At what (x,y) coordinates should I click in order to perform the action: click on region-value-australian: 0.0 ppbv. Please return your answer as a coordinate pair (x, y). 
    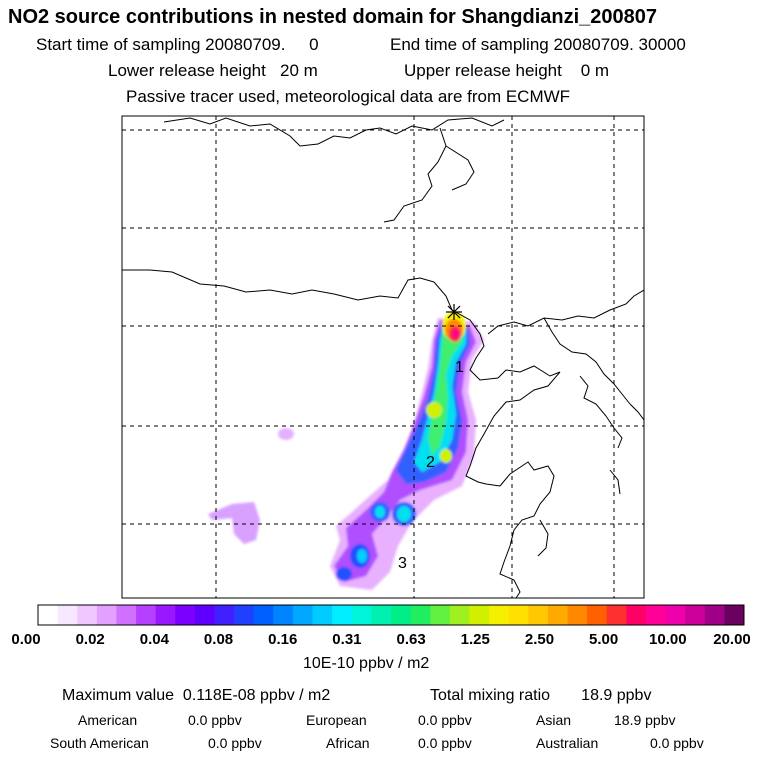
    Looking at the image, I should click on (677, 743).